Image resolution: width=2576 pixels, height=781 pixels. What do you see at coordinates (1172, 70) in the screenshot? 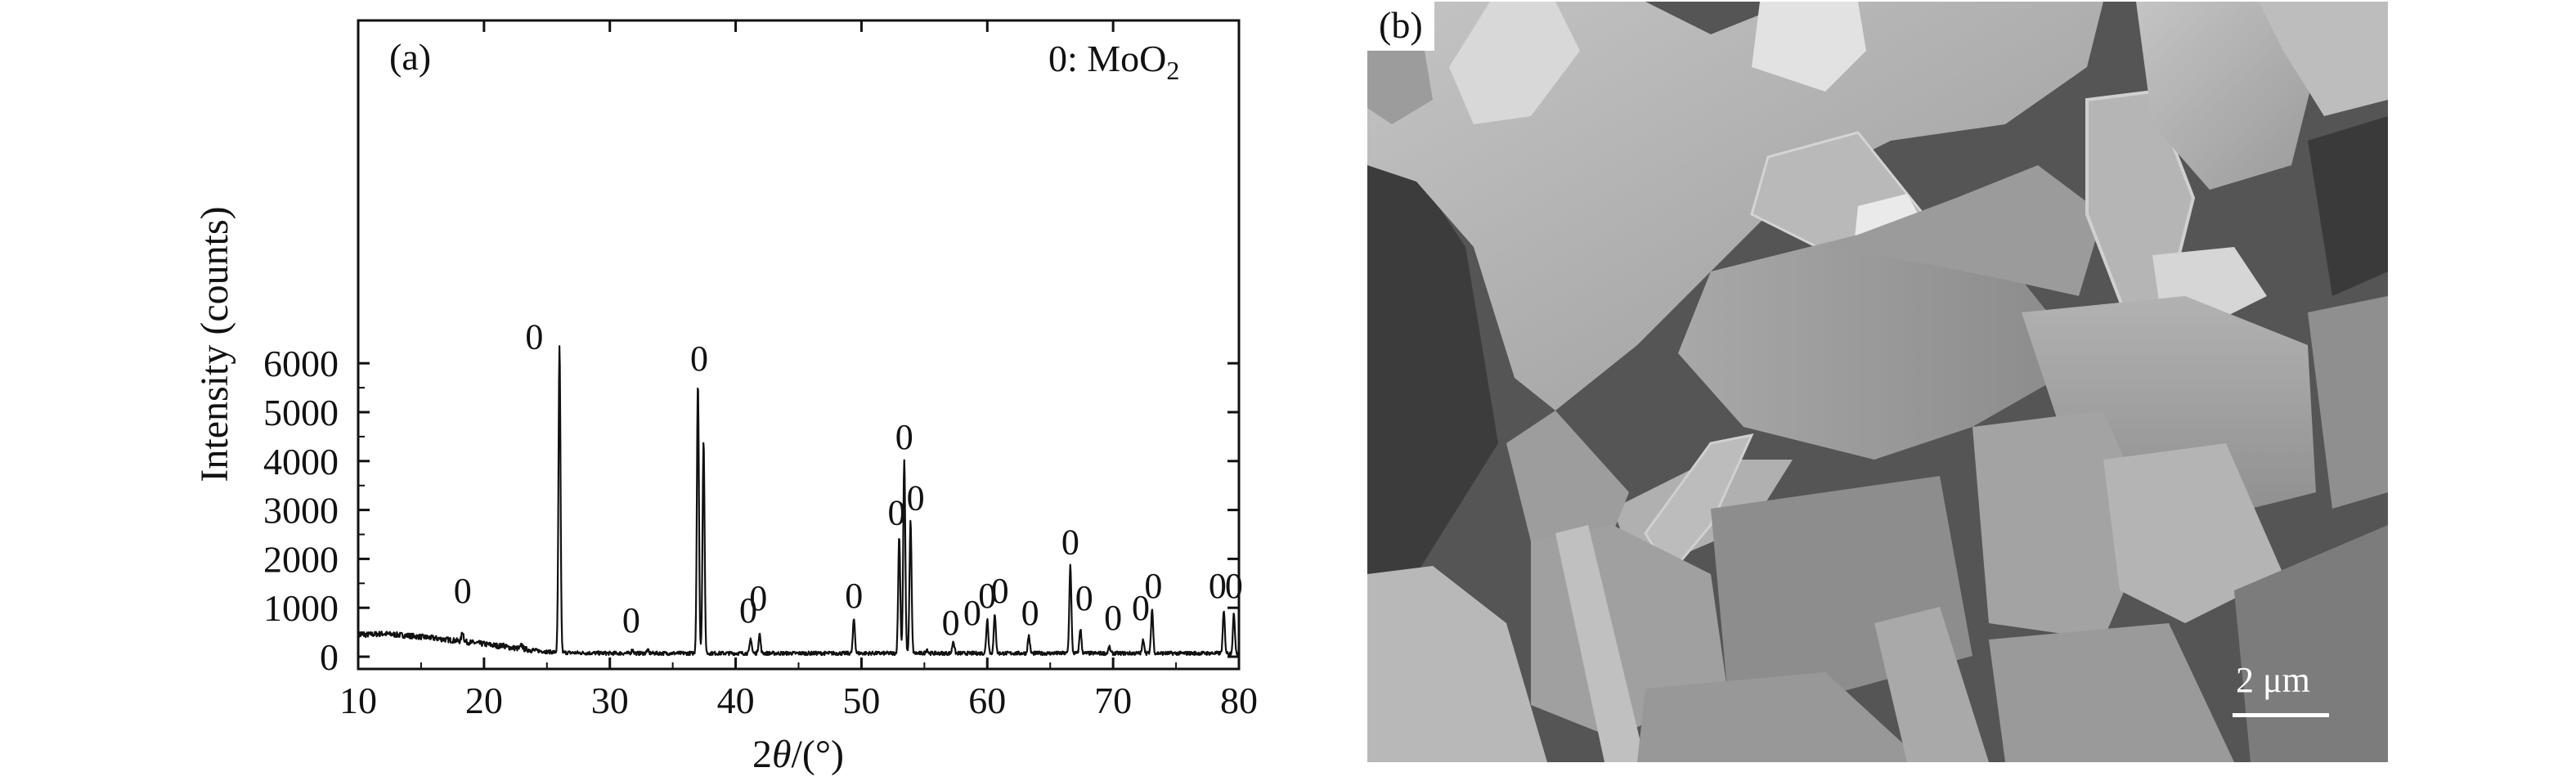
I see `legend-subscript: 2` at bounding box center [1172, 70].